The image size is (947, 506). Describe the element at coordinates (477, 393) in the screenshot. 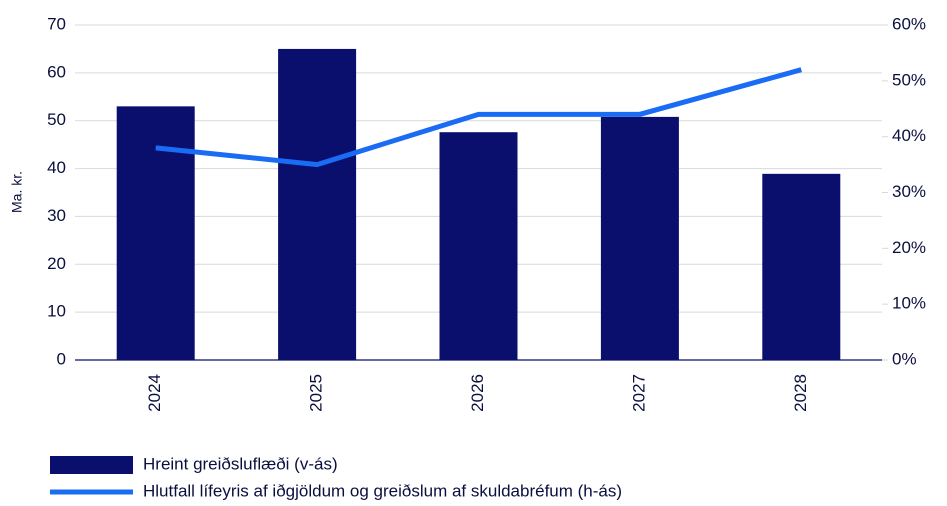

I see `x-tick-label: 2026` at that location.